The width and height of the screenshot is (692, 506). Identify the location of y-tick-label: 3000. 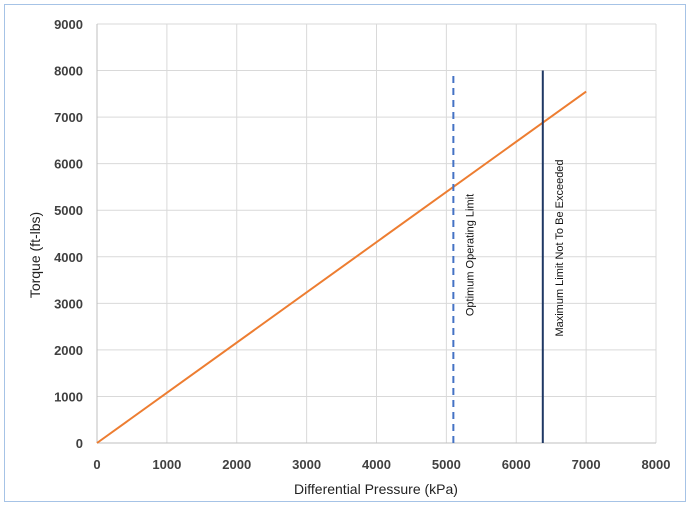
(68, 303).